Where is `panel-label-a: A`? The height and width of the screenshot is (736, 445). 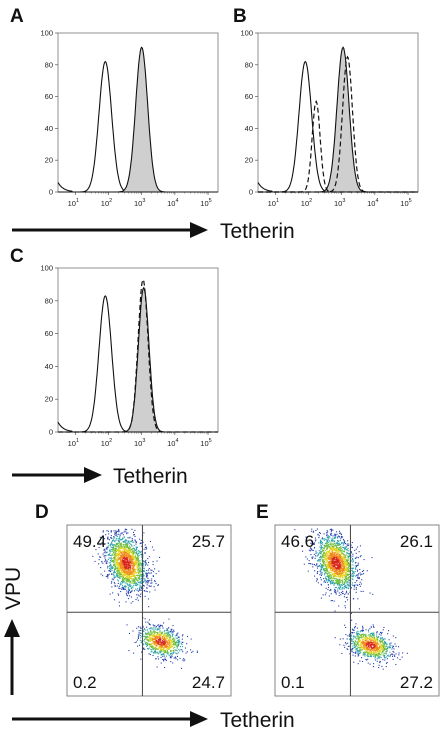
panel-label-a: A is located at coordinates (17, 16).